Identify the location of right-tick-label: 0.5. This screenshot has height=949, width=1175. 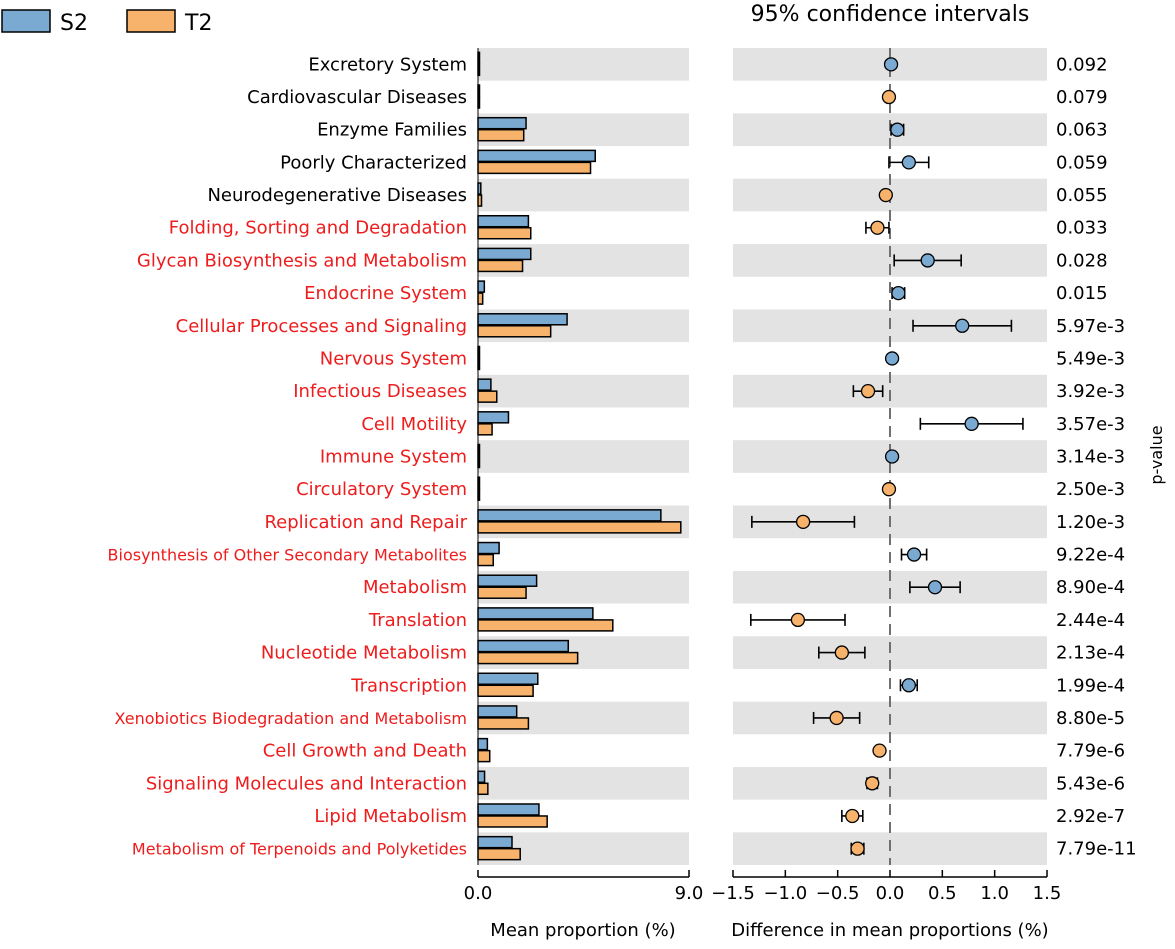
(942, 893).